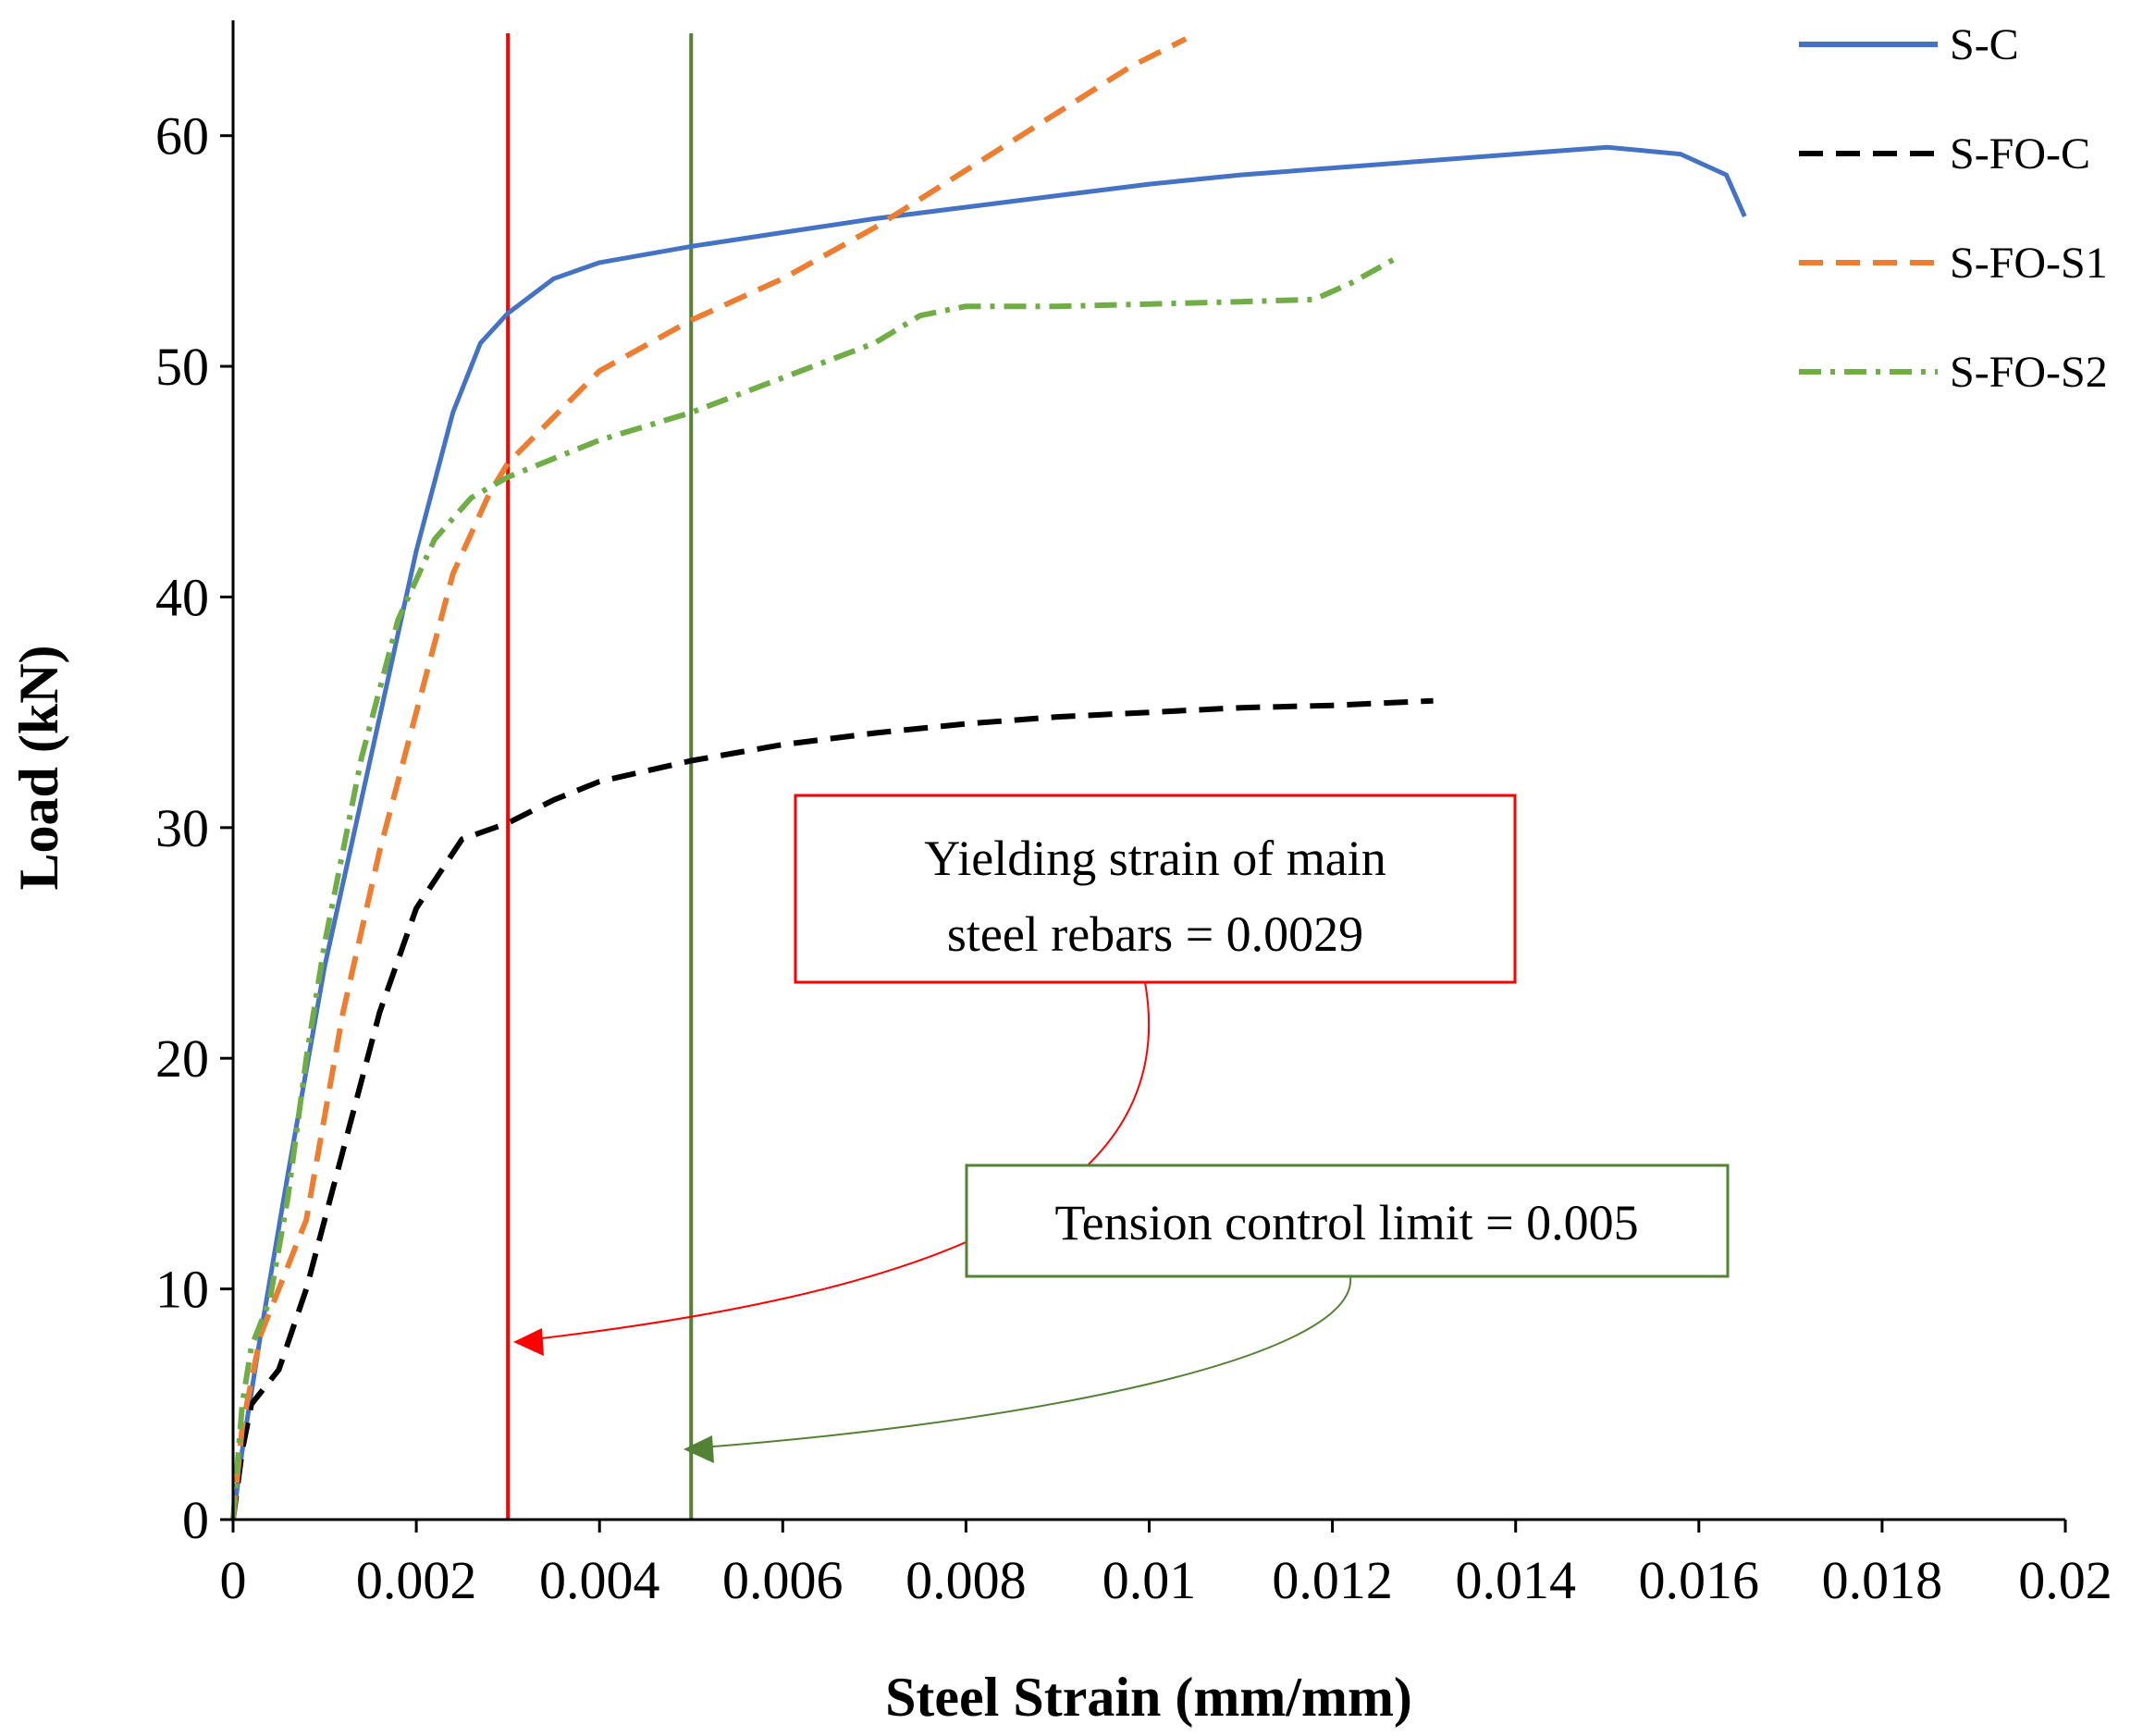  What do you see at coordinates (233, 1580) in the screenshot?
I see `x-tick-label: 0` at bounding box center [233, 1580].